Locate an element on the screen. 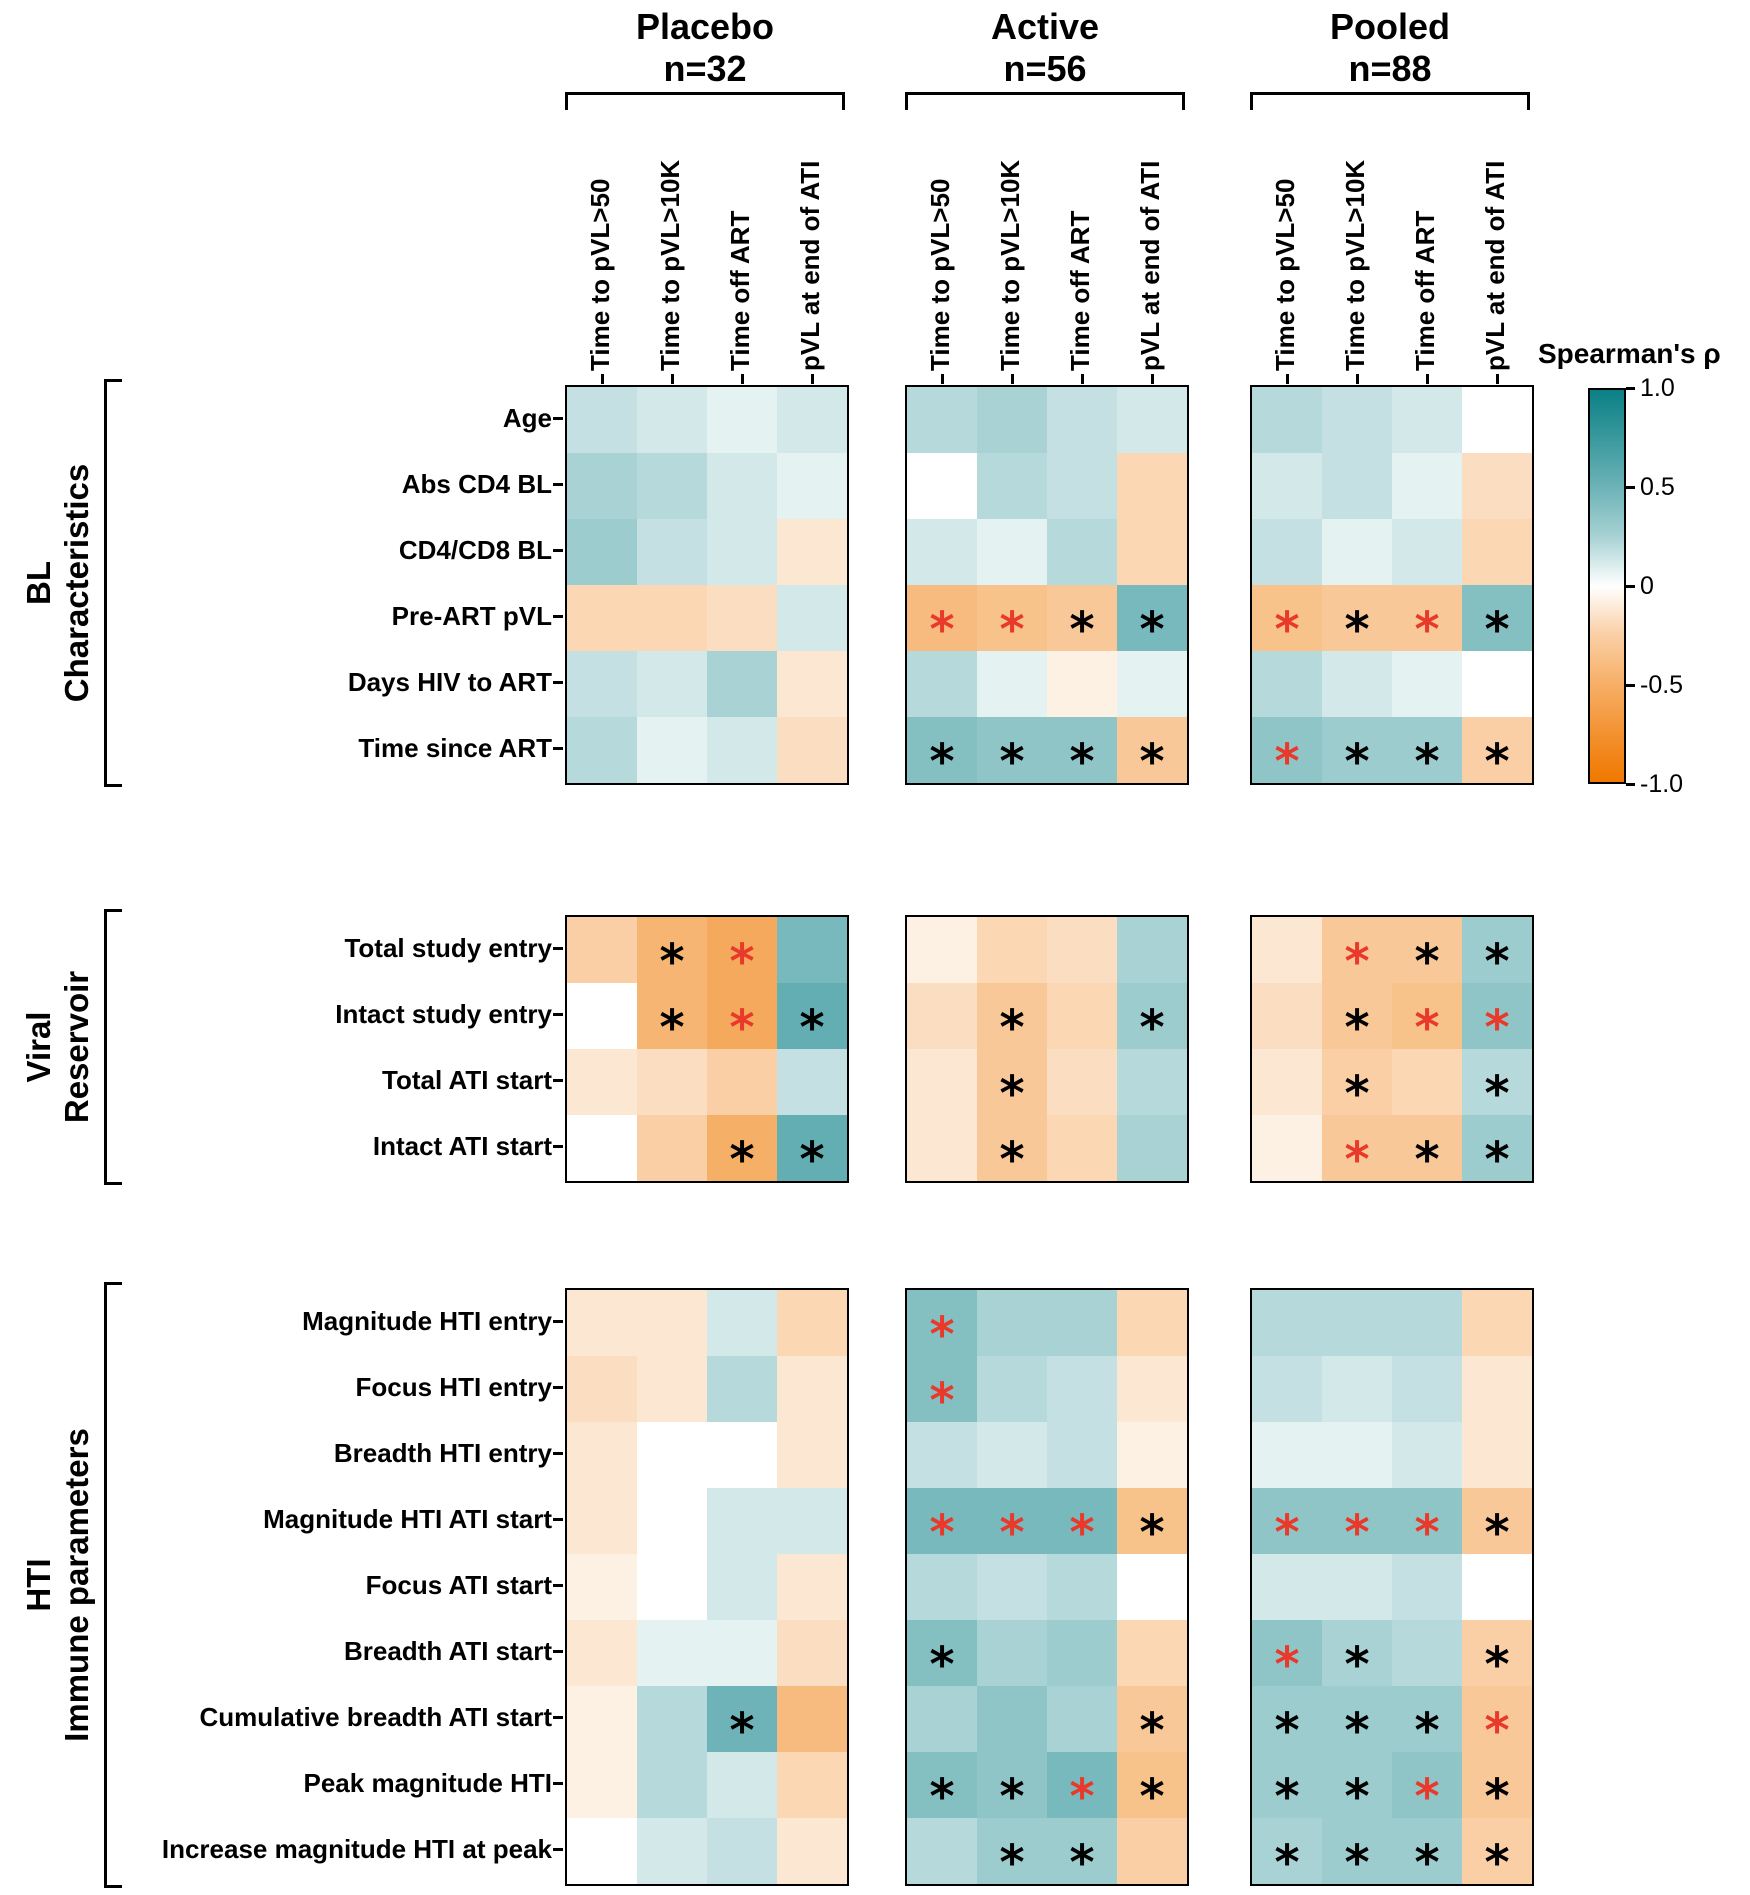 This screenshot has height=1895, width=1750. row-label: Pre-ART pVL is located at coordinates (471, 616).